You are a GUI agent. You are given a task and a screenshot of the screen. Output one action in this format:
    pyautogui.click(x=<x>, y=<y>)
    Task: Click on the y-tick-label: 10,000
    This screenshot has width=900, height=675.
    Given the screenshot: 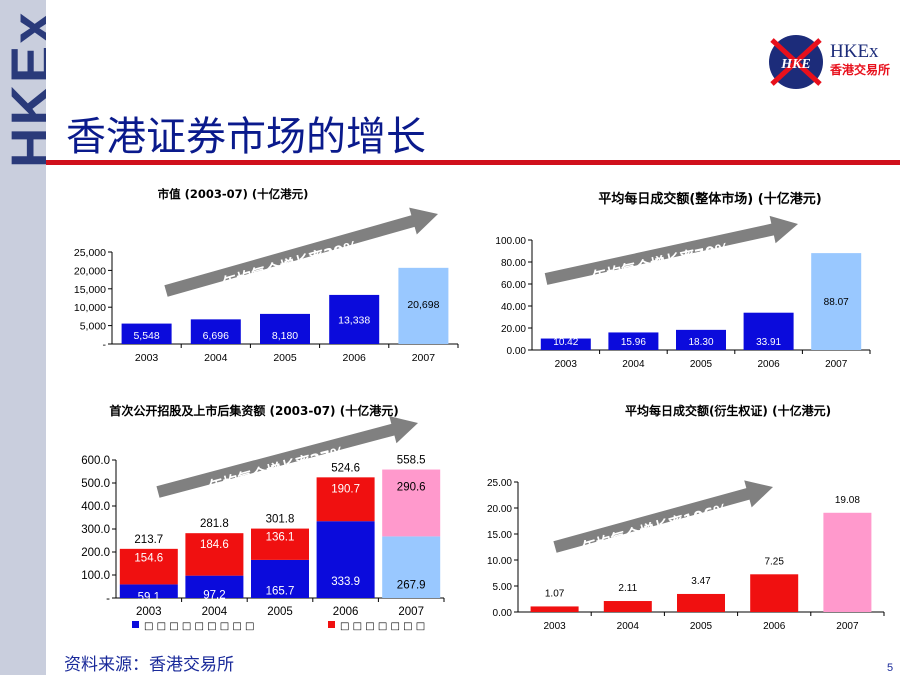 What is the action you would take?
    pyautogui.click(x=90, y=308)
    